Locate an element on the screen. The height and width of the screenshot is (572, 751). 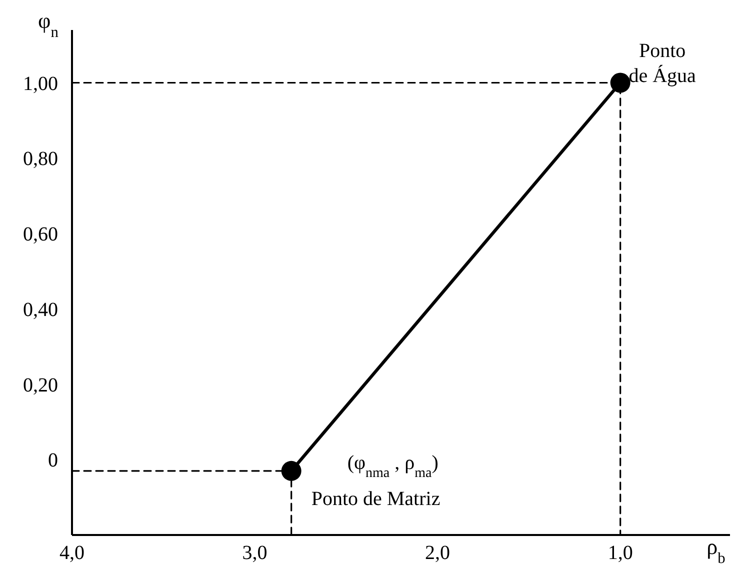
x-tick-label: 3,0 is located at coordinates (255, 553).